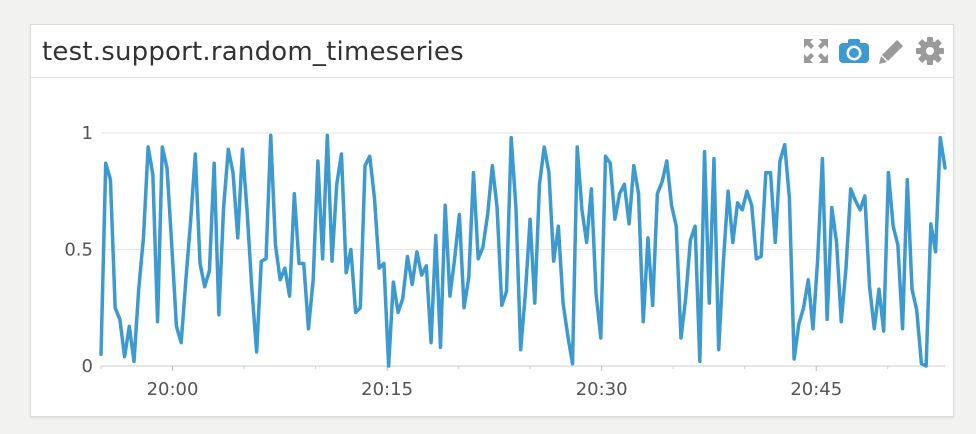  I want to click on y-tick-label: 0, so click(87, 366).